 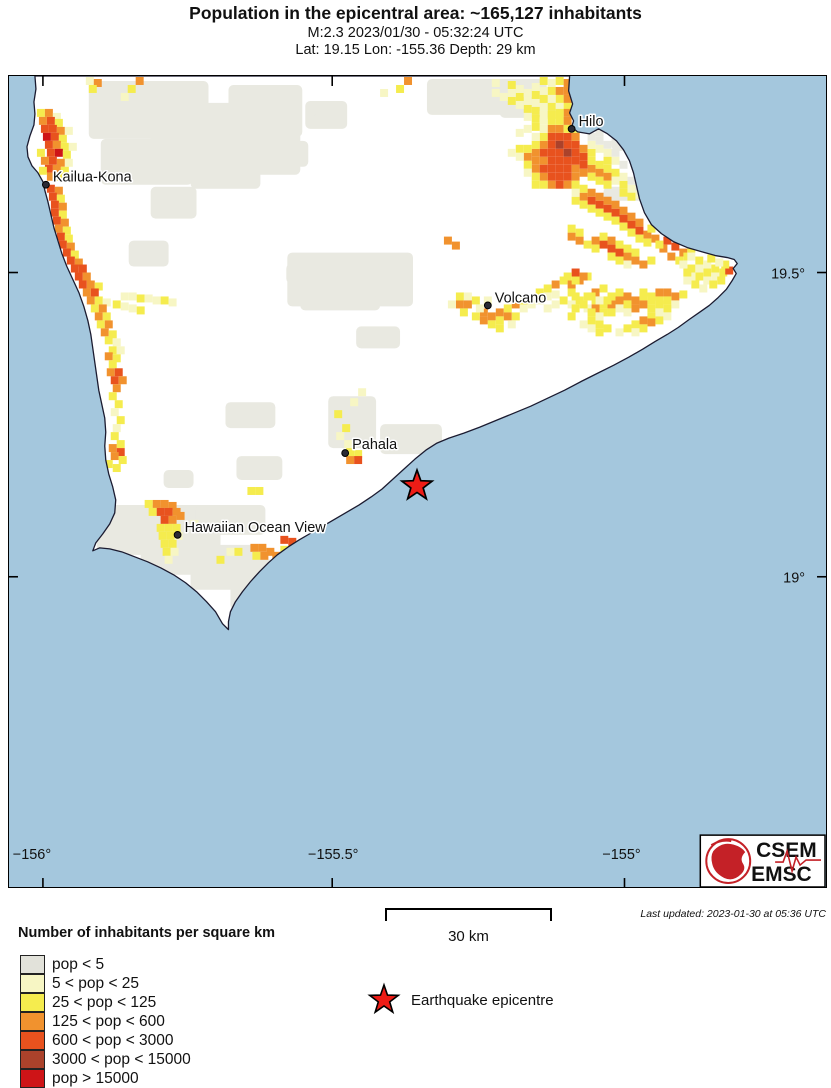 What do you see at coordinates (415, 33) in the screenshot?
I see `event-magnitude-datetime: M:2.3 2023/01/30 - 05:32:24 UTC` at bounding box center [415, 33].